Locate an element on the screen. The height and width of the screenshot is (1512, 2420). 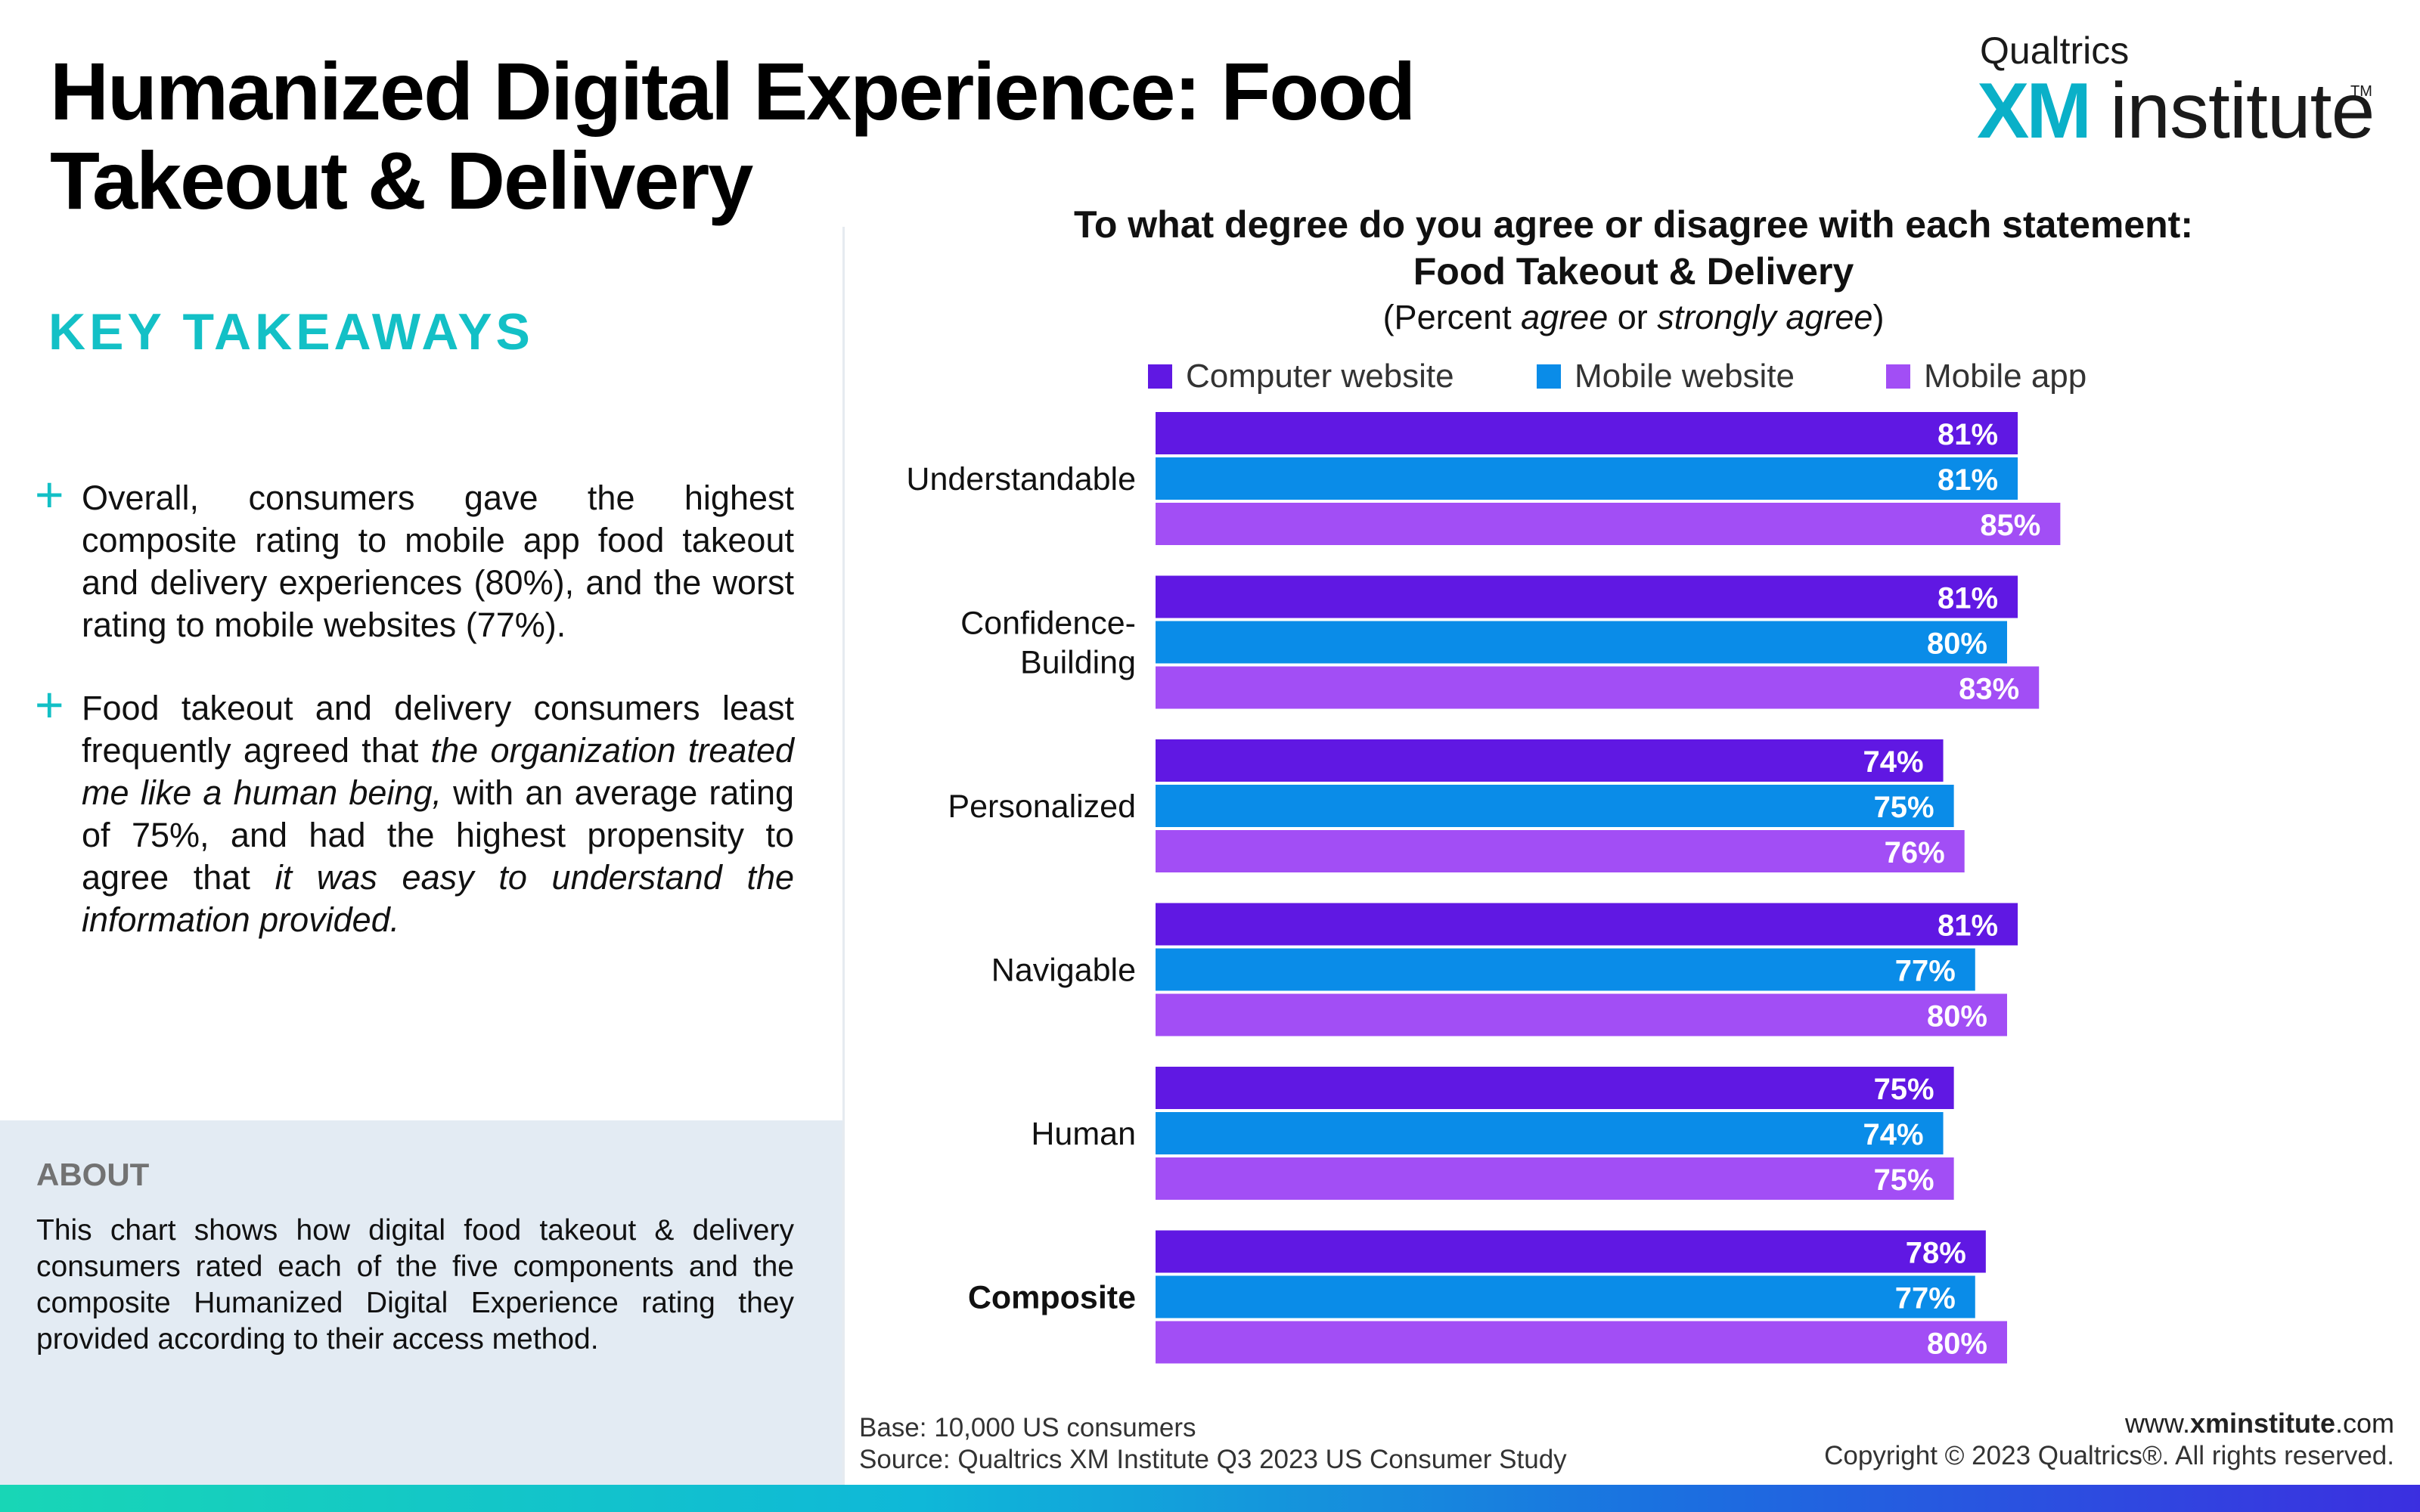
chart-note-text: ) is located at coordinates (1879, 317).